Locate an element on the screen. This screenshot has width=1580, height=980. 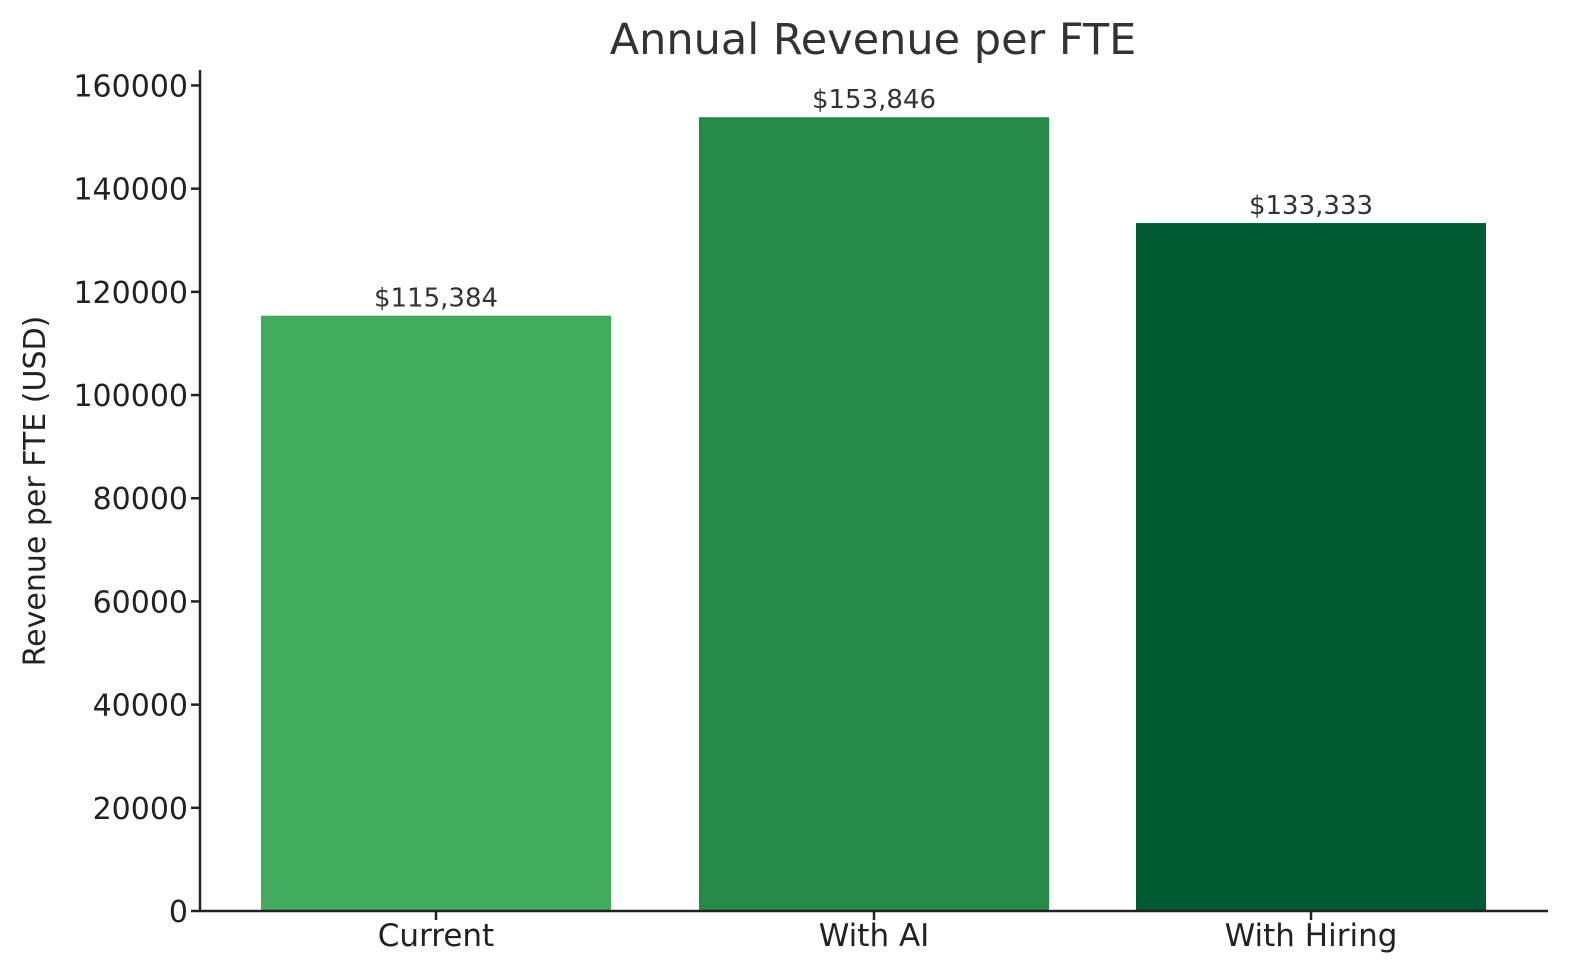
y-tick-label: 40000 is located at coordinates (140, 706).